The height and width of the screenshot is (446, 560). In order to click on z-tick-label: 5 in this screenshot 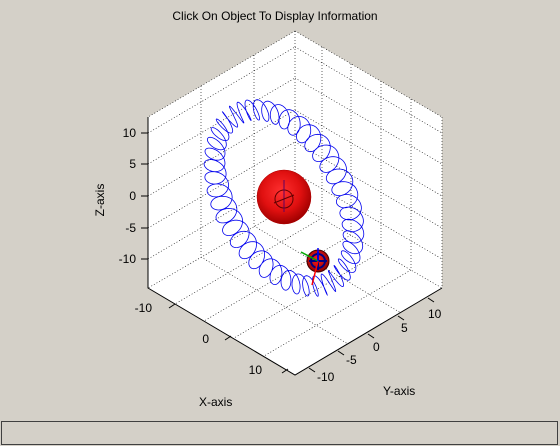, I will do `click(132, 164)`.